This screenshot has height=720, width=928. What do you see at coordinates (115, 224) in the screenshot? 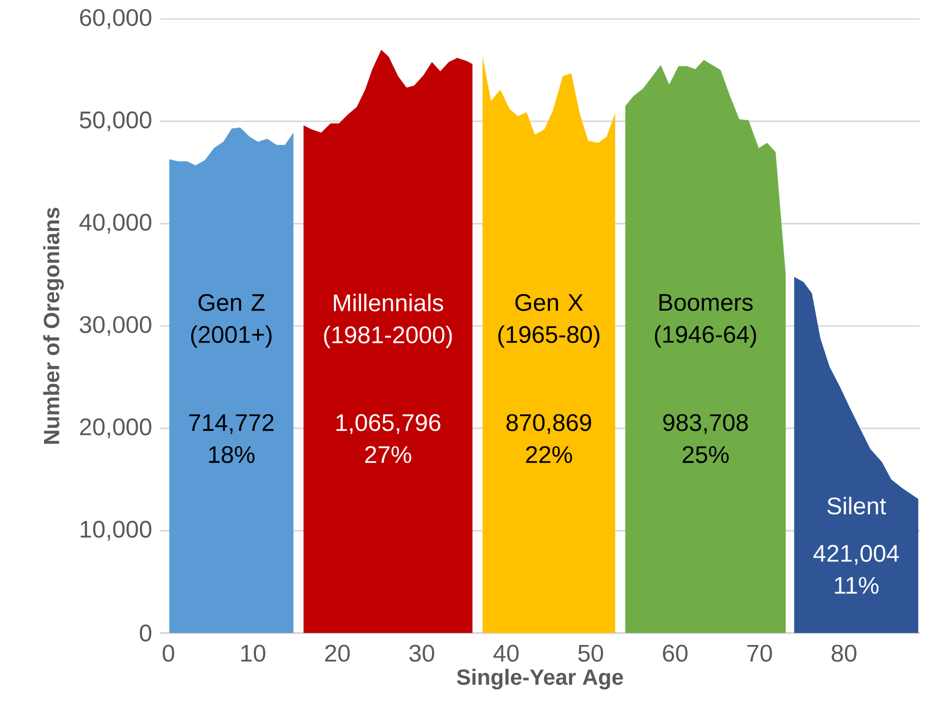
I see `y-tick-label: 40,000` at bounding box center [115, 224].